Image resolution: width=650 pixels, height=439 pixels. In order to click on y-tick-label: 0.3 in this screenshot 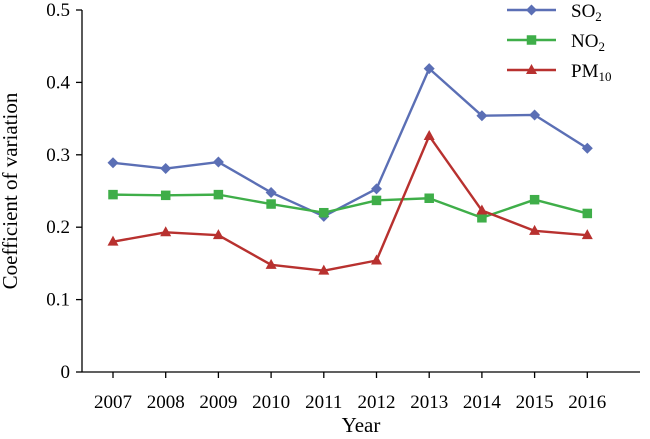, I will do `click(58, 155)`.